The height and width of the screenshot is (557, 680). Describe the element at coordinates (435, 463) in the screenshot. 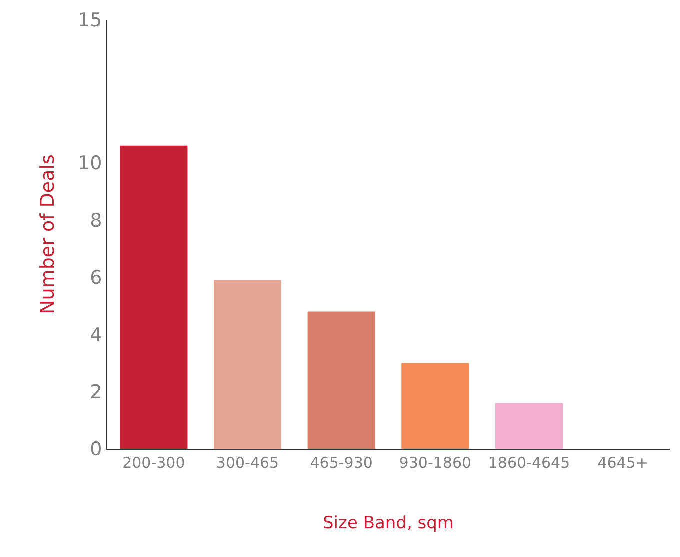

I see `x-tick-label: 930-1860` at that location.